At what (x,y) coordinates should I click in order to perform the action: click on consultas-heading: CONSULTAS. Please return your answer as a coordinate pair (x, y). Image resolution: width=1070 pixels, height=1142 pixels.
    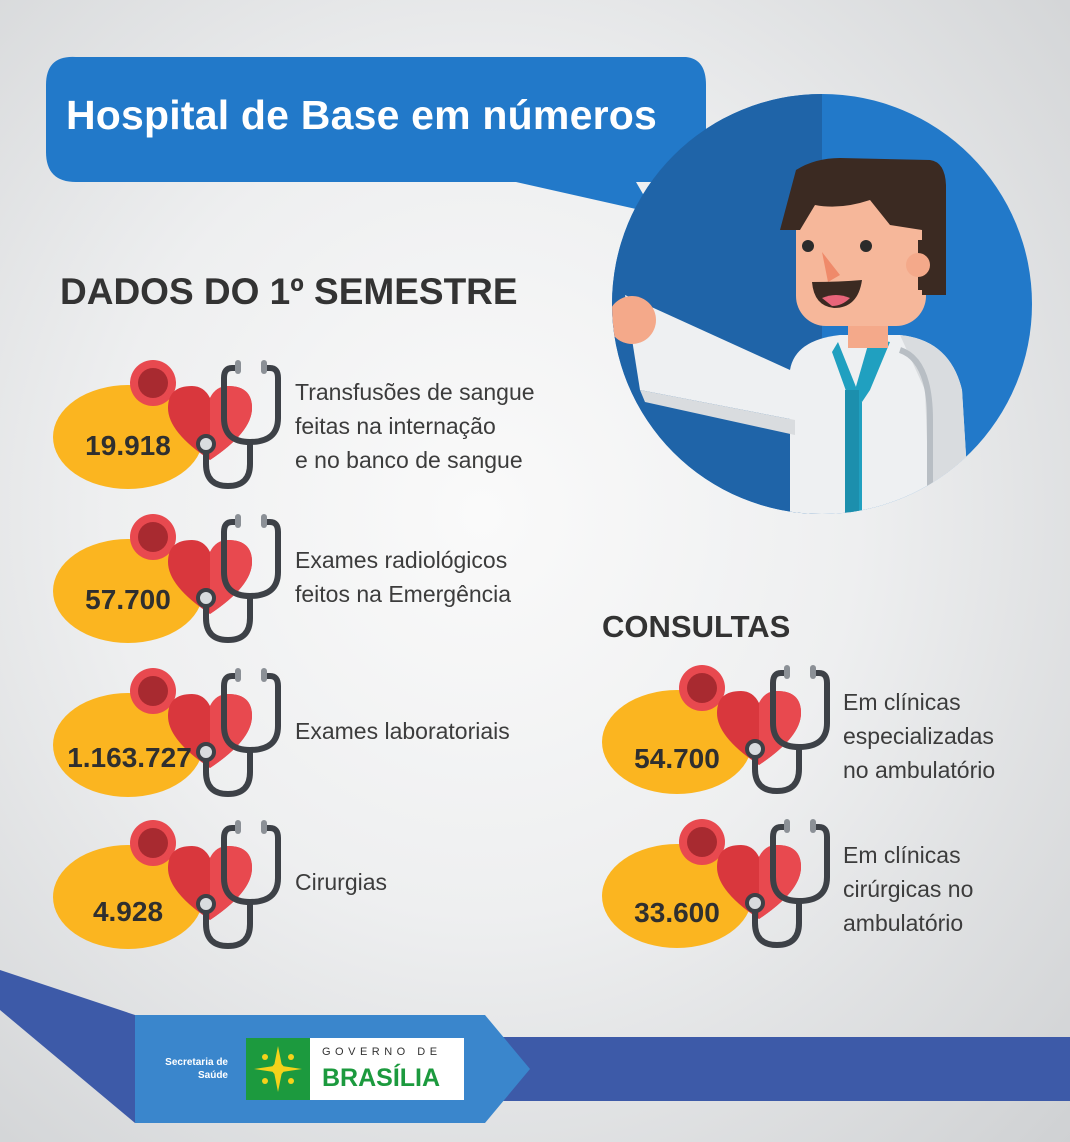
    Looking at the image, I should click on (696, 626).